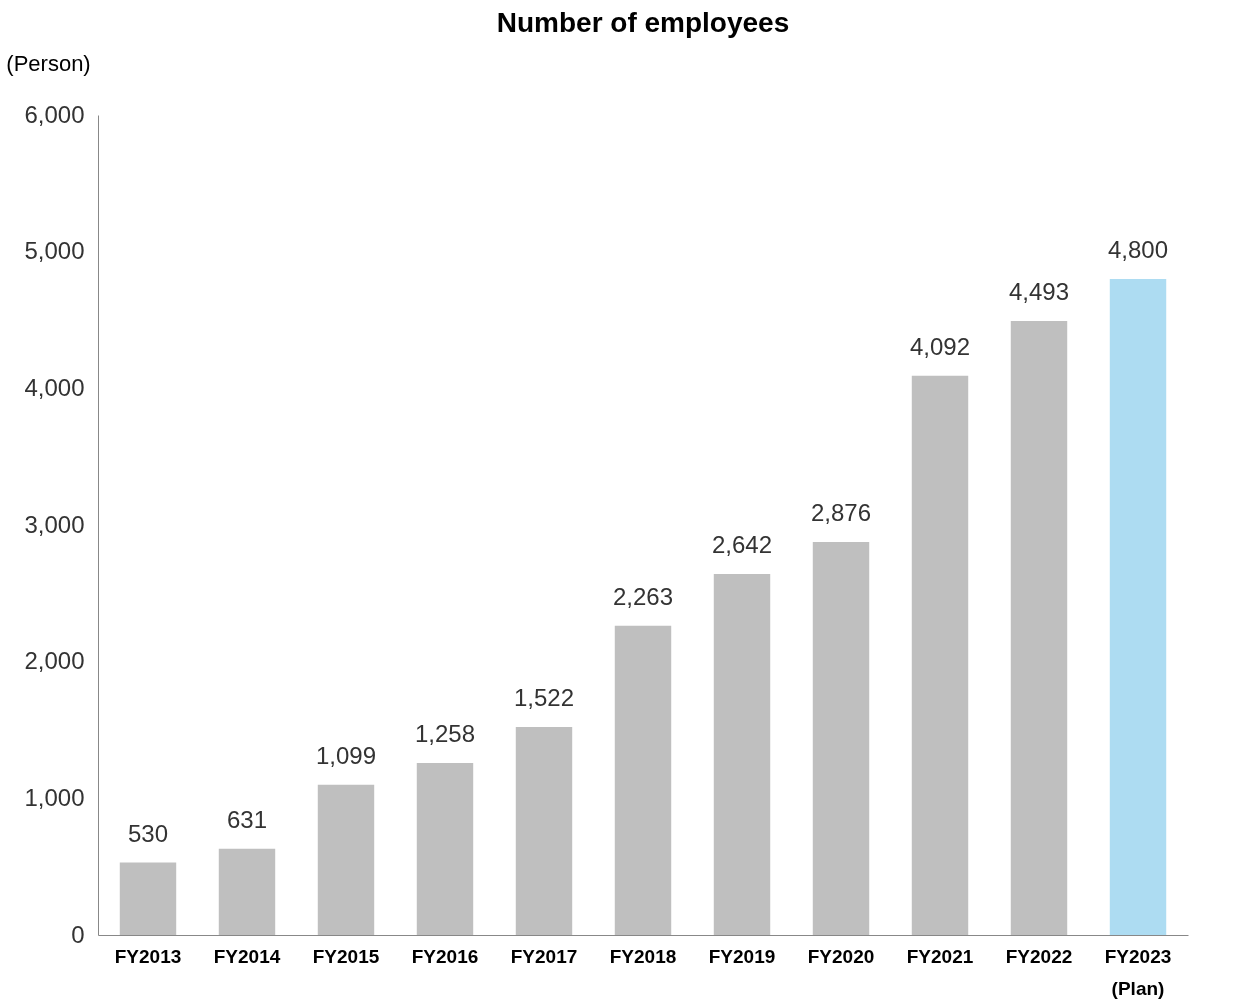  I want to click on x-tick-label: FY2022, so click(1039, 956).